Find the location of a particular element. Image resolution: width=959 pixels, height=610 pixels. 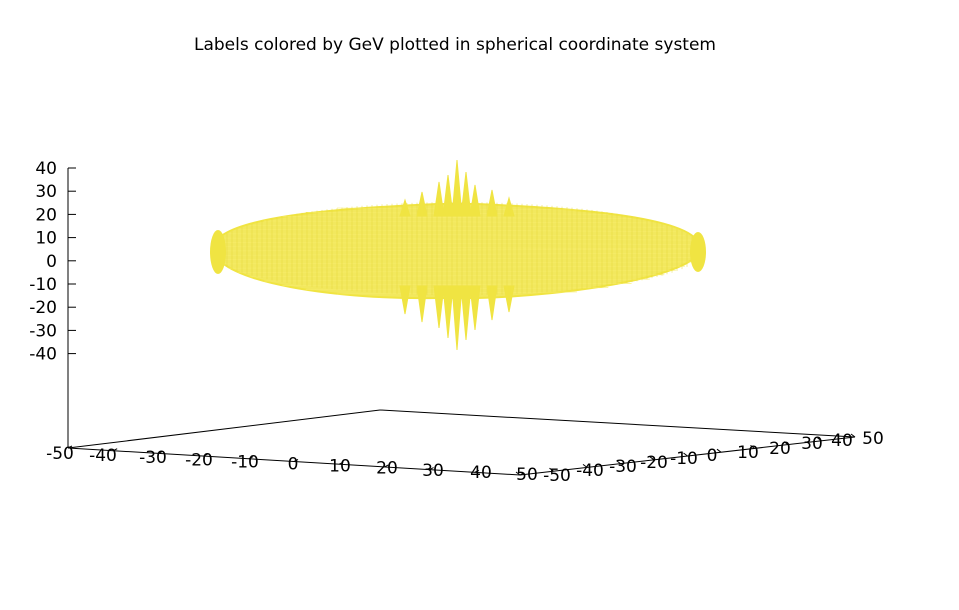

z-tick-label: -10 is located at coordinates (43, 285).